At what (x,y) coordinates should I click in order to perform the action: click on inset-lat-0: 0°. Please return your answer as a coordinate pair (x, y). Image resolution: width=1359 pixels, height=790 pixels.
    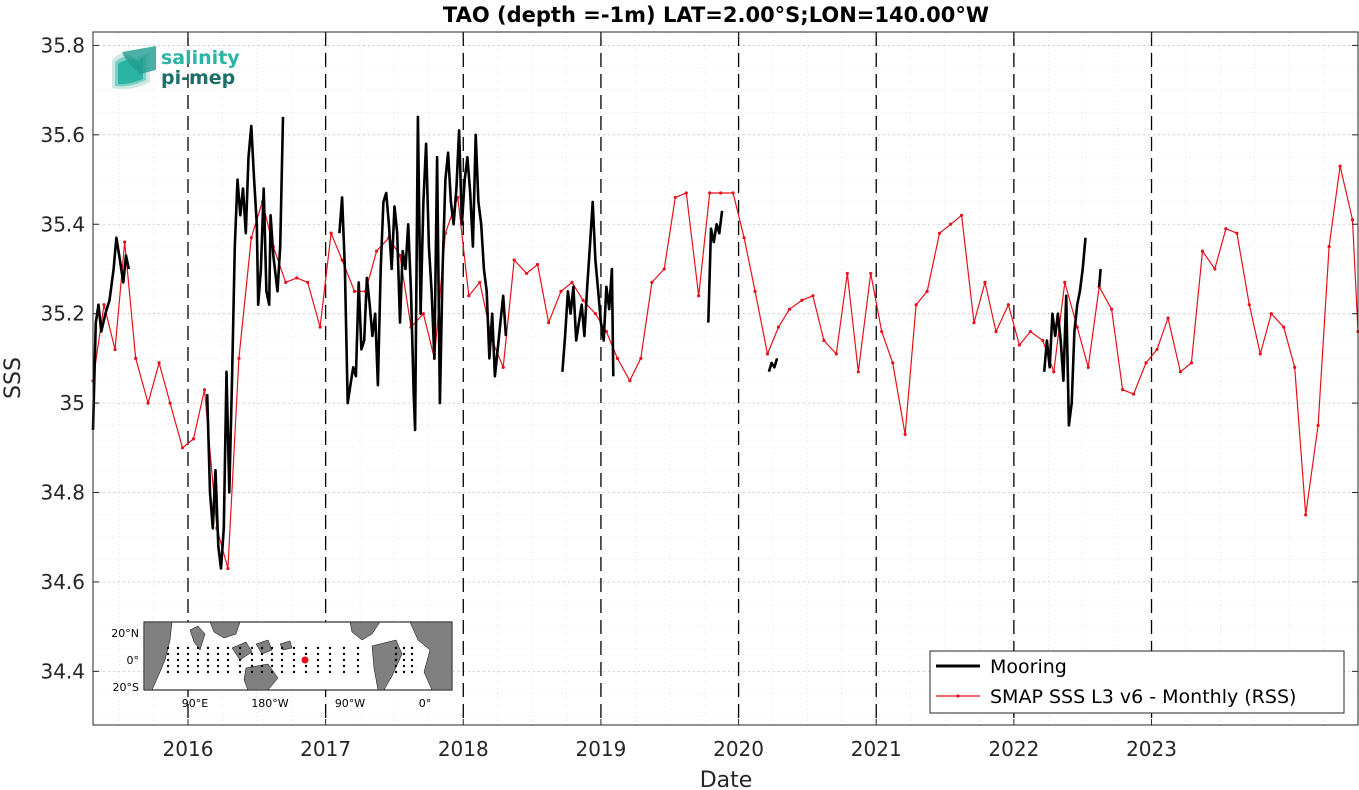
    Looking at the image, I should click on (133, 660).